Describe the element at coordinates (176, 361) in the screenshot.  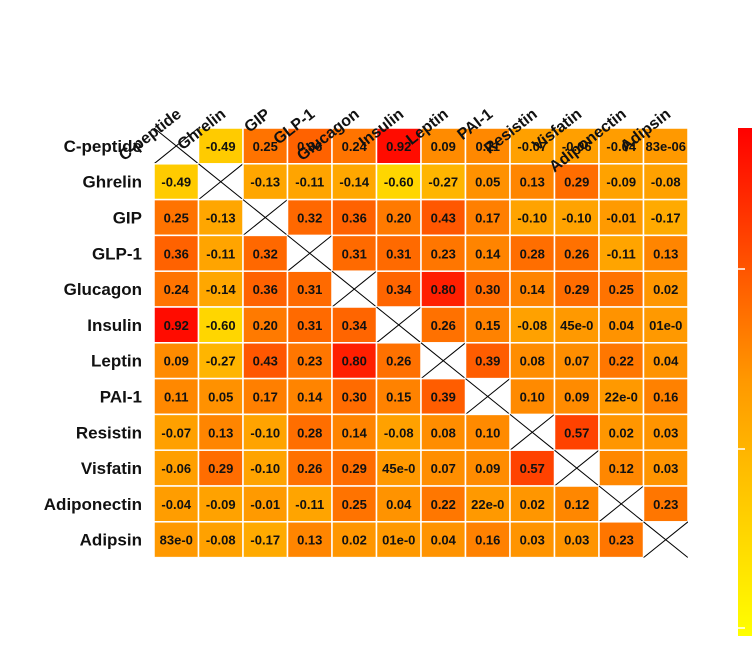
I see `cell-value-label: 0.09` at that location.